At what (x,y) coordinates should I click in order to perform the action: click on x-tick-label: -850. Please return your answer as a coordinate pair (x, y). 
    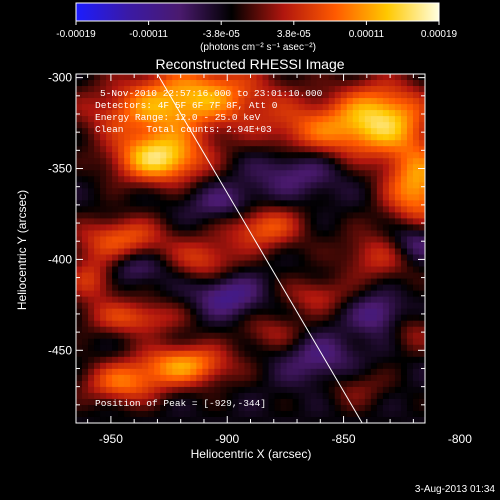
    Looking at the image, I should click on (344, 439).